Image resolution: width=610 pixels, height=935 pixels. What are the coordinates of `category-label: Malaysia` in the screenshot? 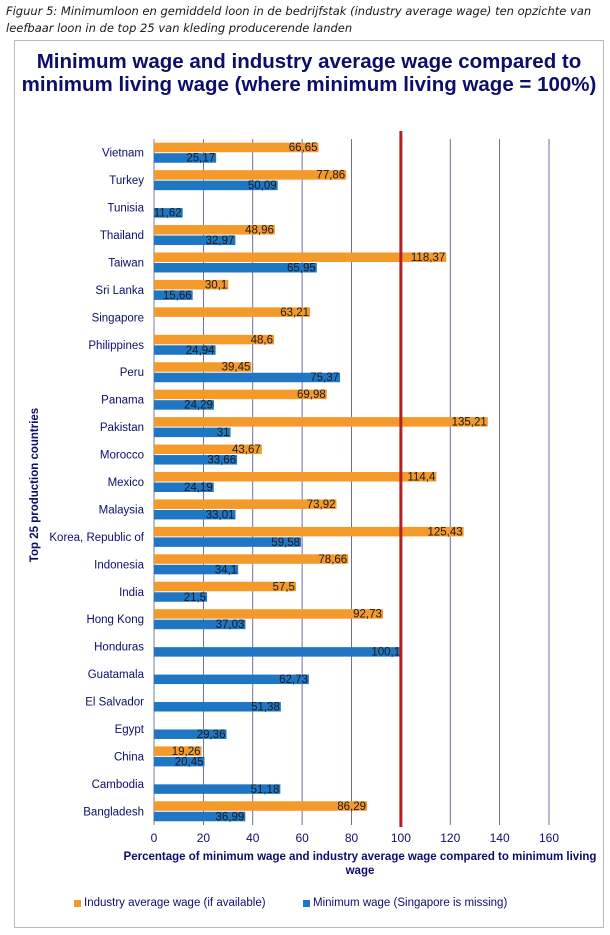 It's located at (122, 510).